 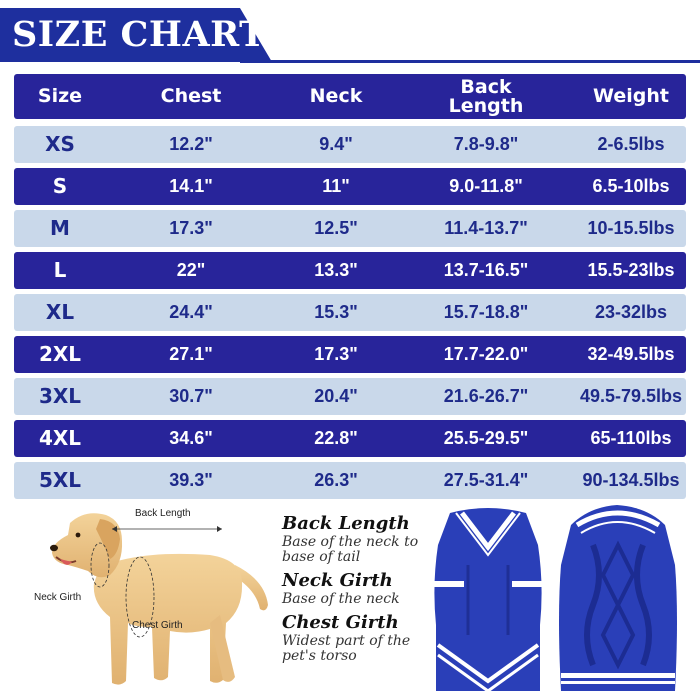 I want to click on weight-cell: 90-134.5lbs, so click(x=631, y=480).